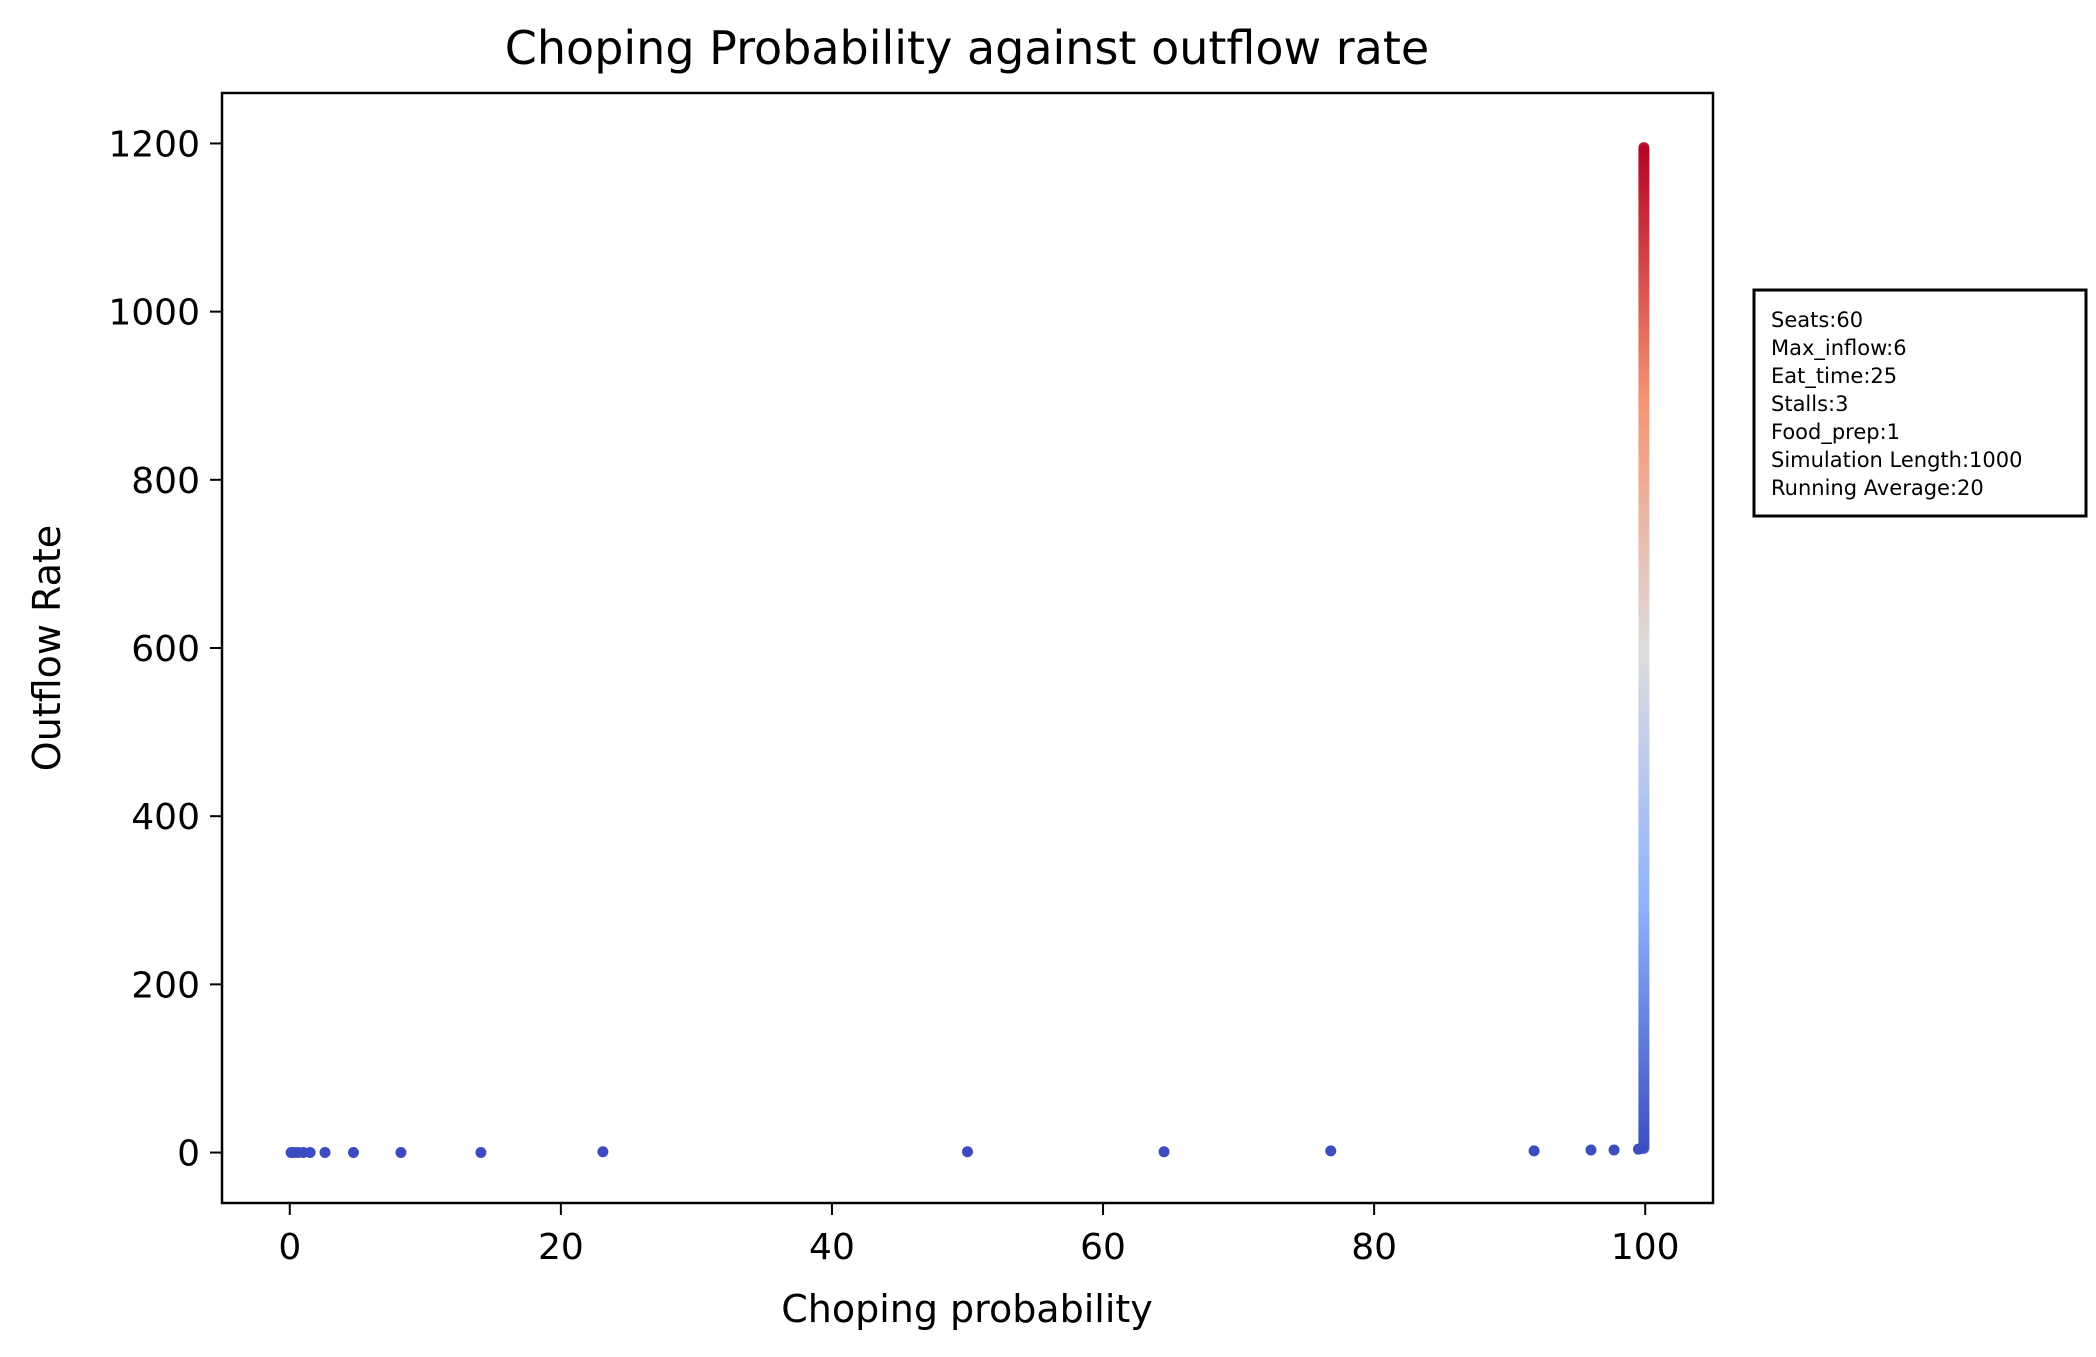 This screenshot has width=2096, height=1357. Describe the element at coordinates (165, 985) in the screenshot. I see `y-tick-label: 200` at that location.